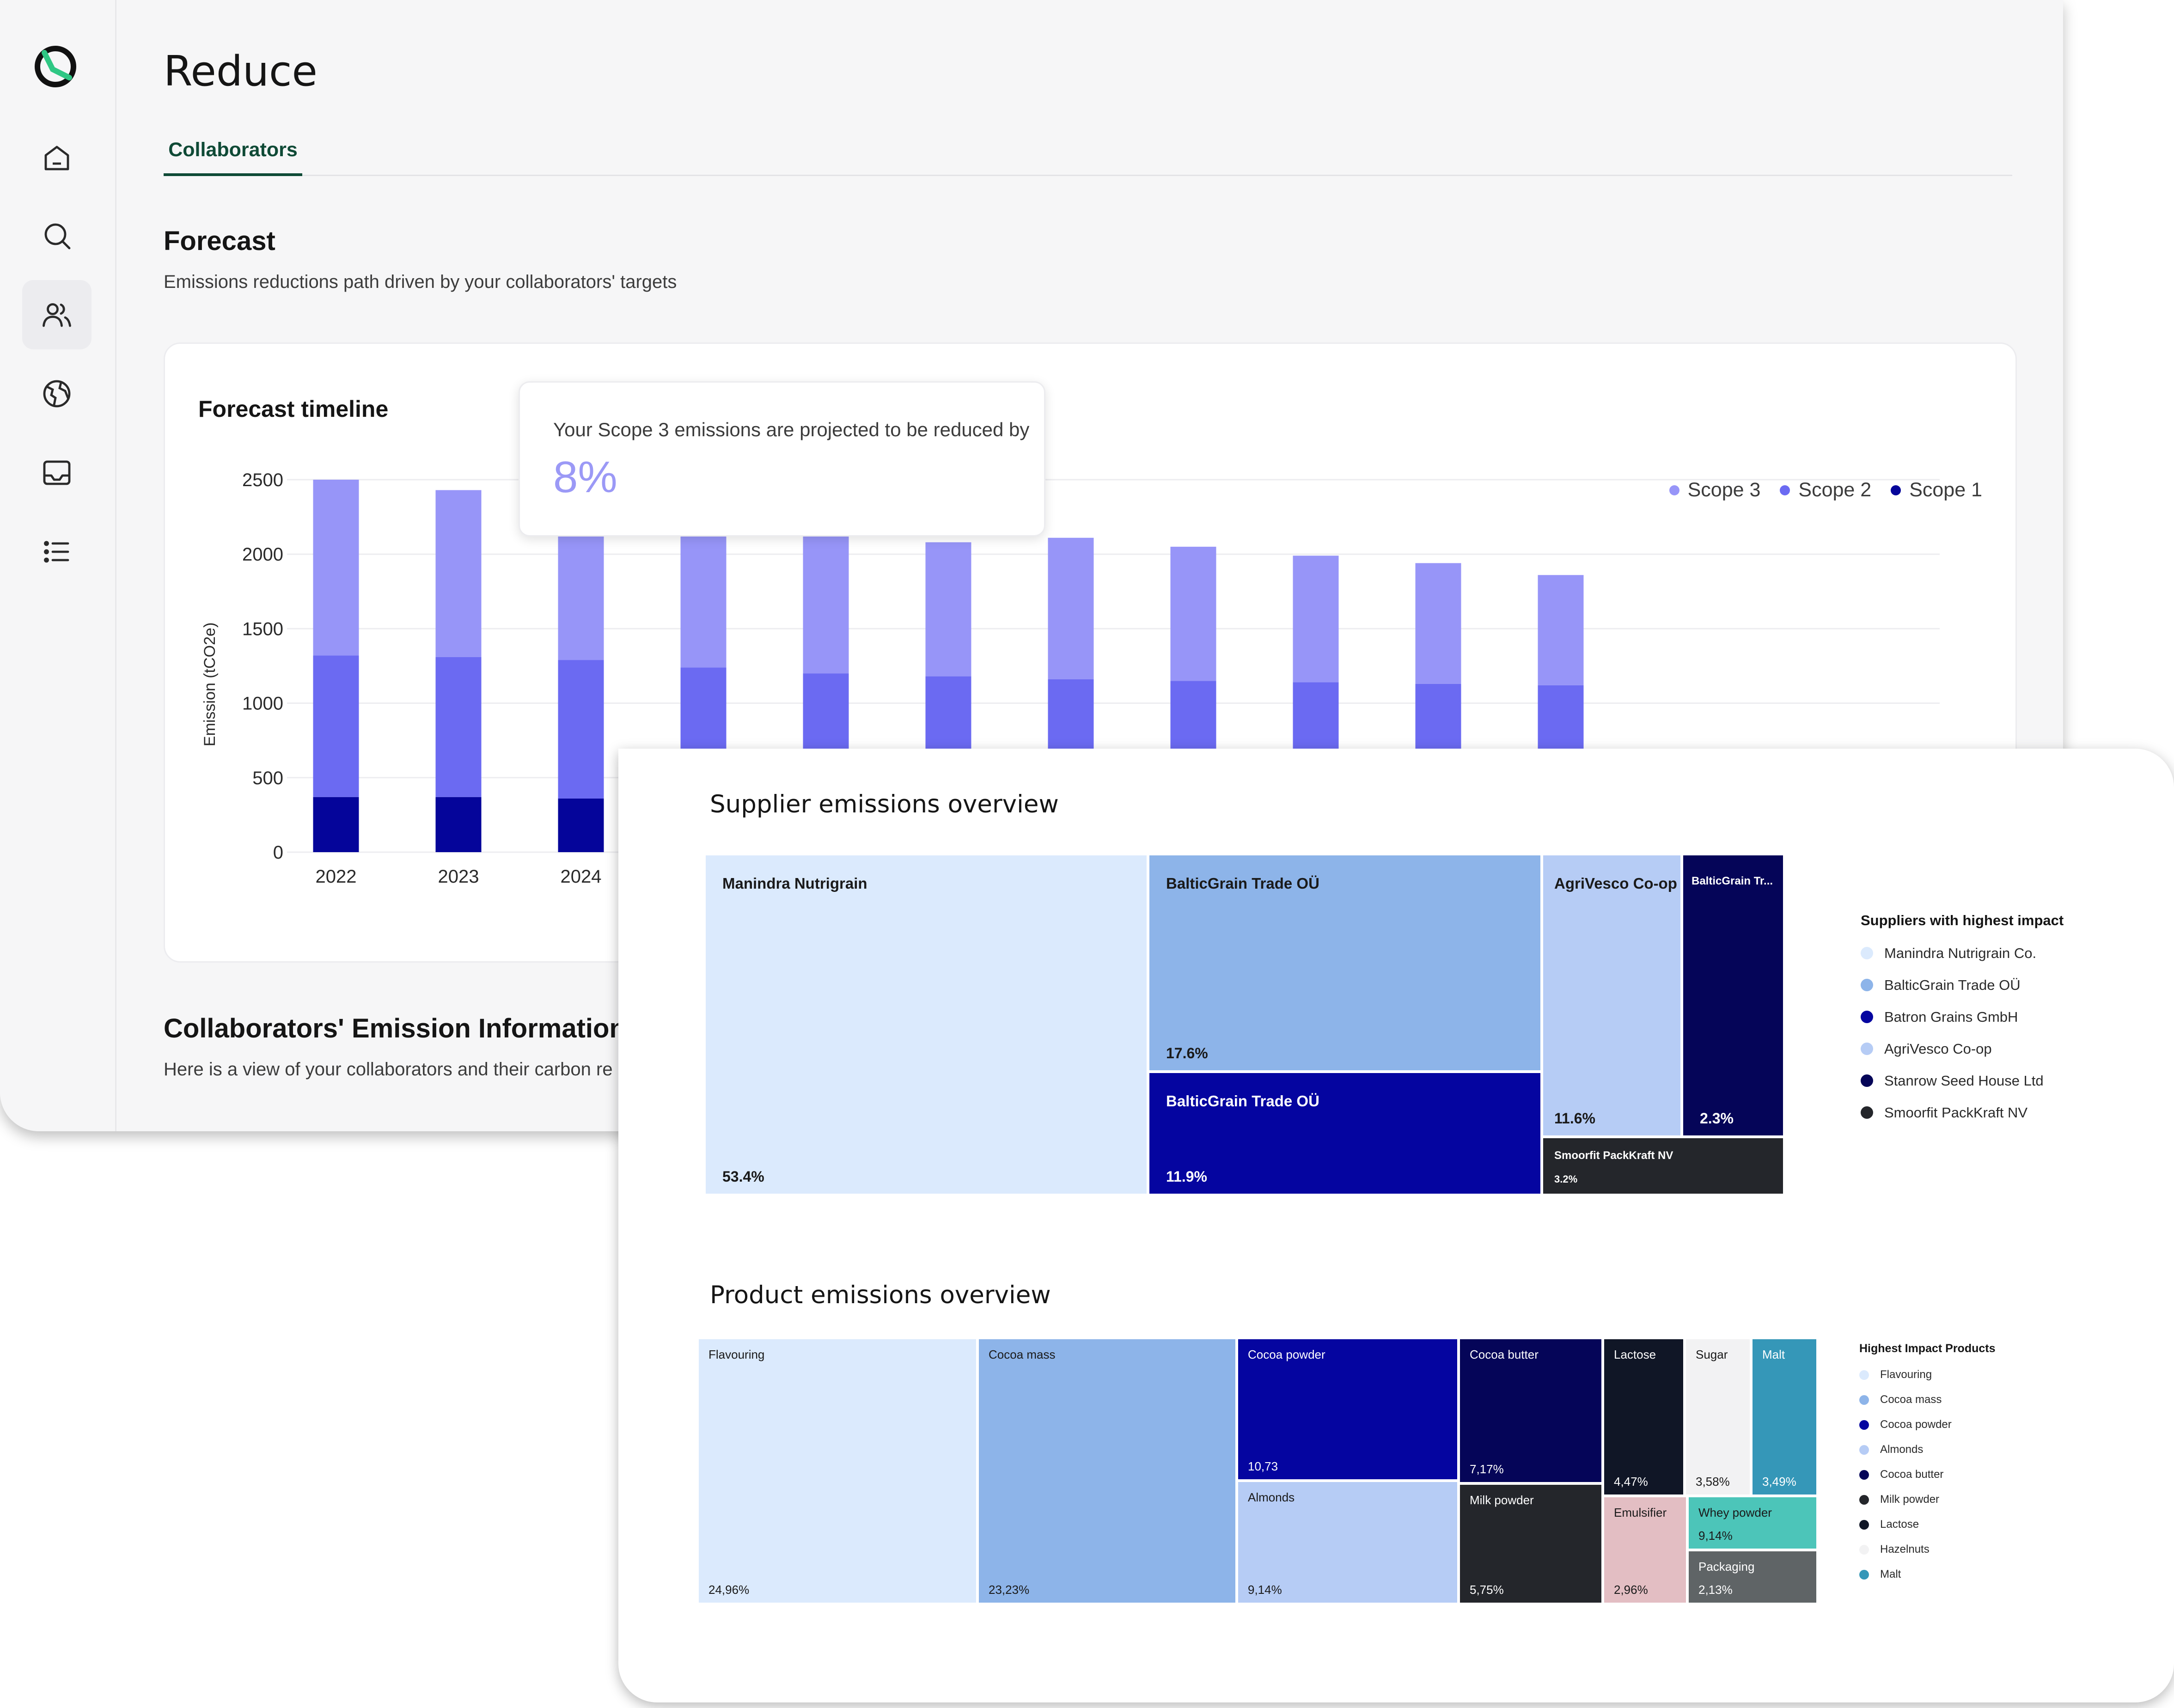 The height and width of the screenshot is (1708, 2174). Describe the element at coordinates (262, 554) in the screenshot. I see `y-tick-label: 2000` at that location.